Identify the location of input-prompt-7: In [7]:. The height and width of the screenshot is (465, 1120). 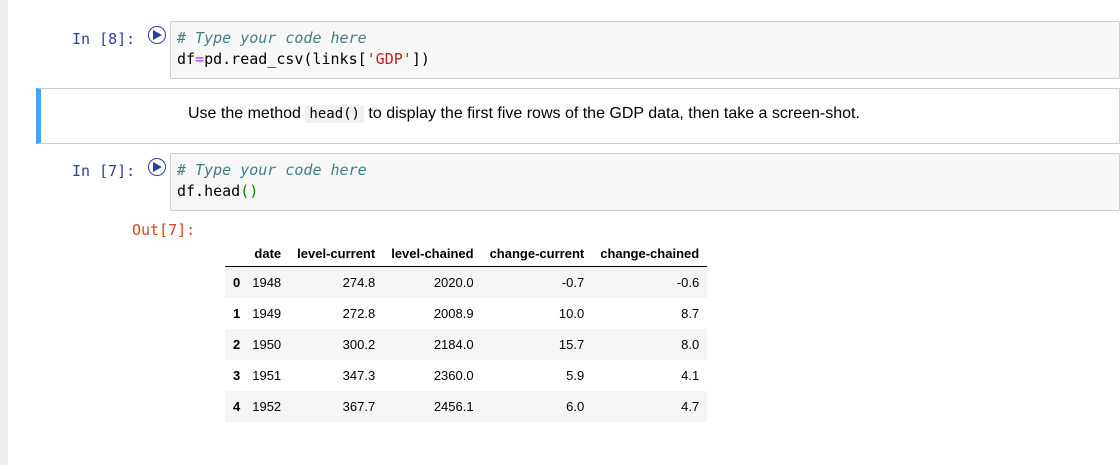
(104, 171).